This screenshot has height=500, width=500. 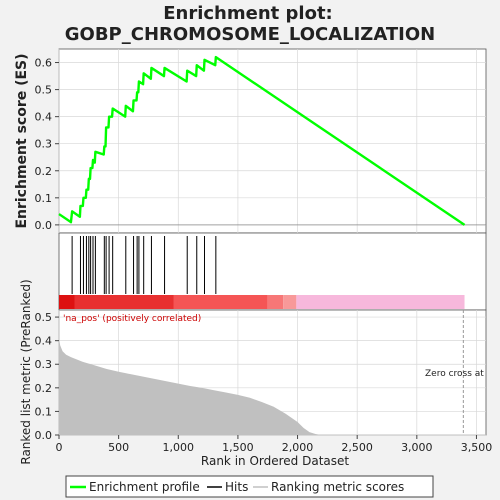 What do you see at coordinates (337, 487) in the screenshot?
I see `legend-metric-label: Ranking metric scores` at bounding box center [337, 487].